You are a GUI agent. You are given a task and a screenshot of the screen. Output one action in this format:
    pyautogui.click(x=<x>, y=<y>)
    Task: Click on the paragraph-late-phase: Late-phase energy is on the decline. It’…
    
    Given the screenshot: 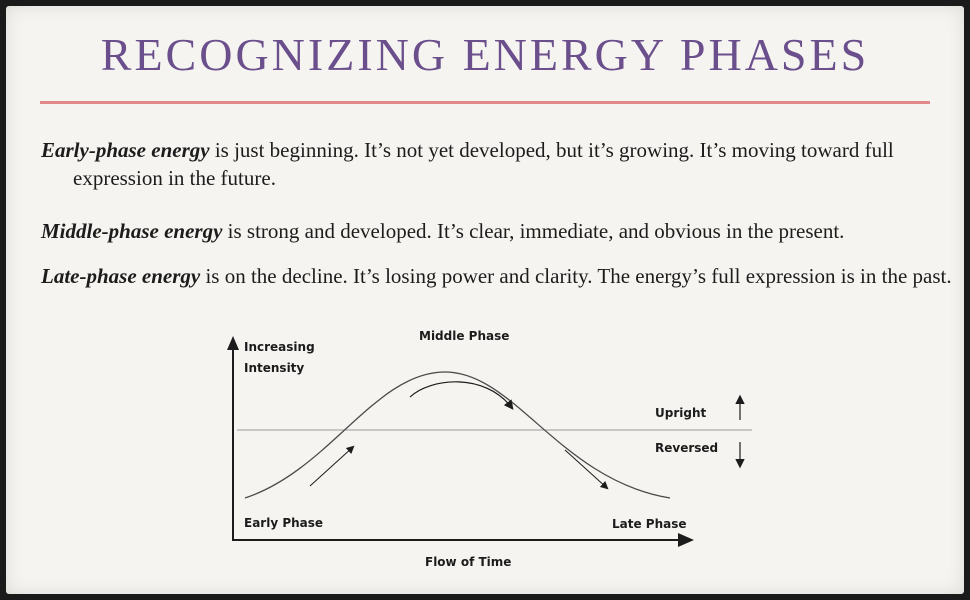 What is the action you would take?
    pyautogui.click(x=502, y=276)
    